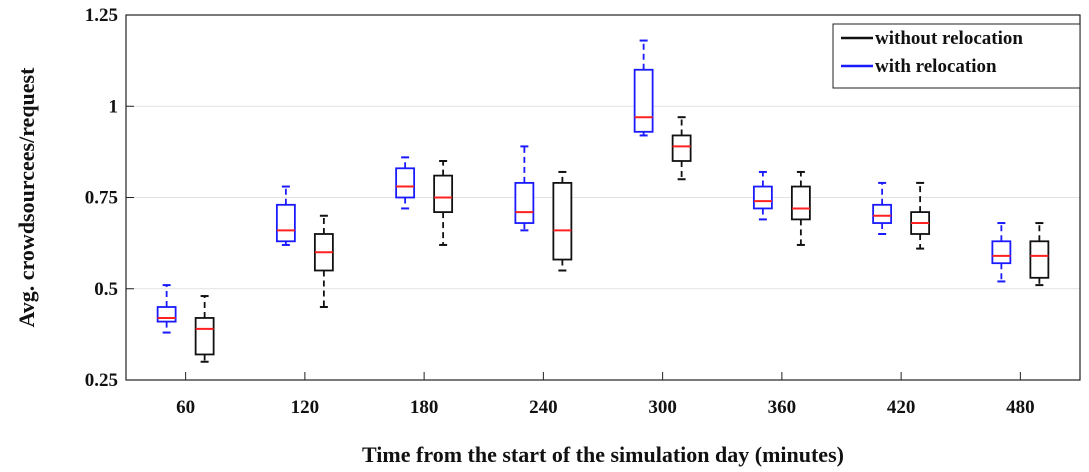 This screenshot has width=1089, height=472. What do you see at coordinates (936, 66) in the screenshot?
I see `legend-label-with-relocation: with relocation` at bounding box center [936, 66].